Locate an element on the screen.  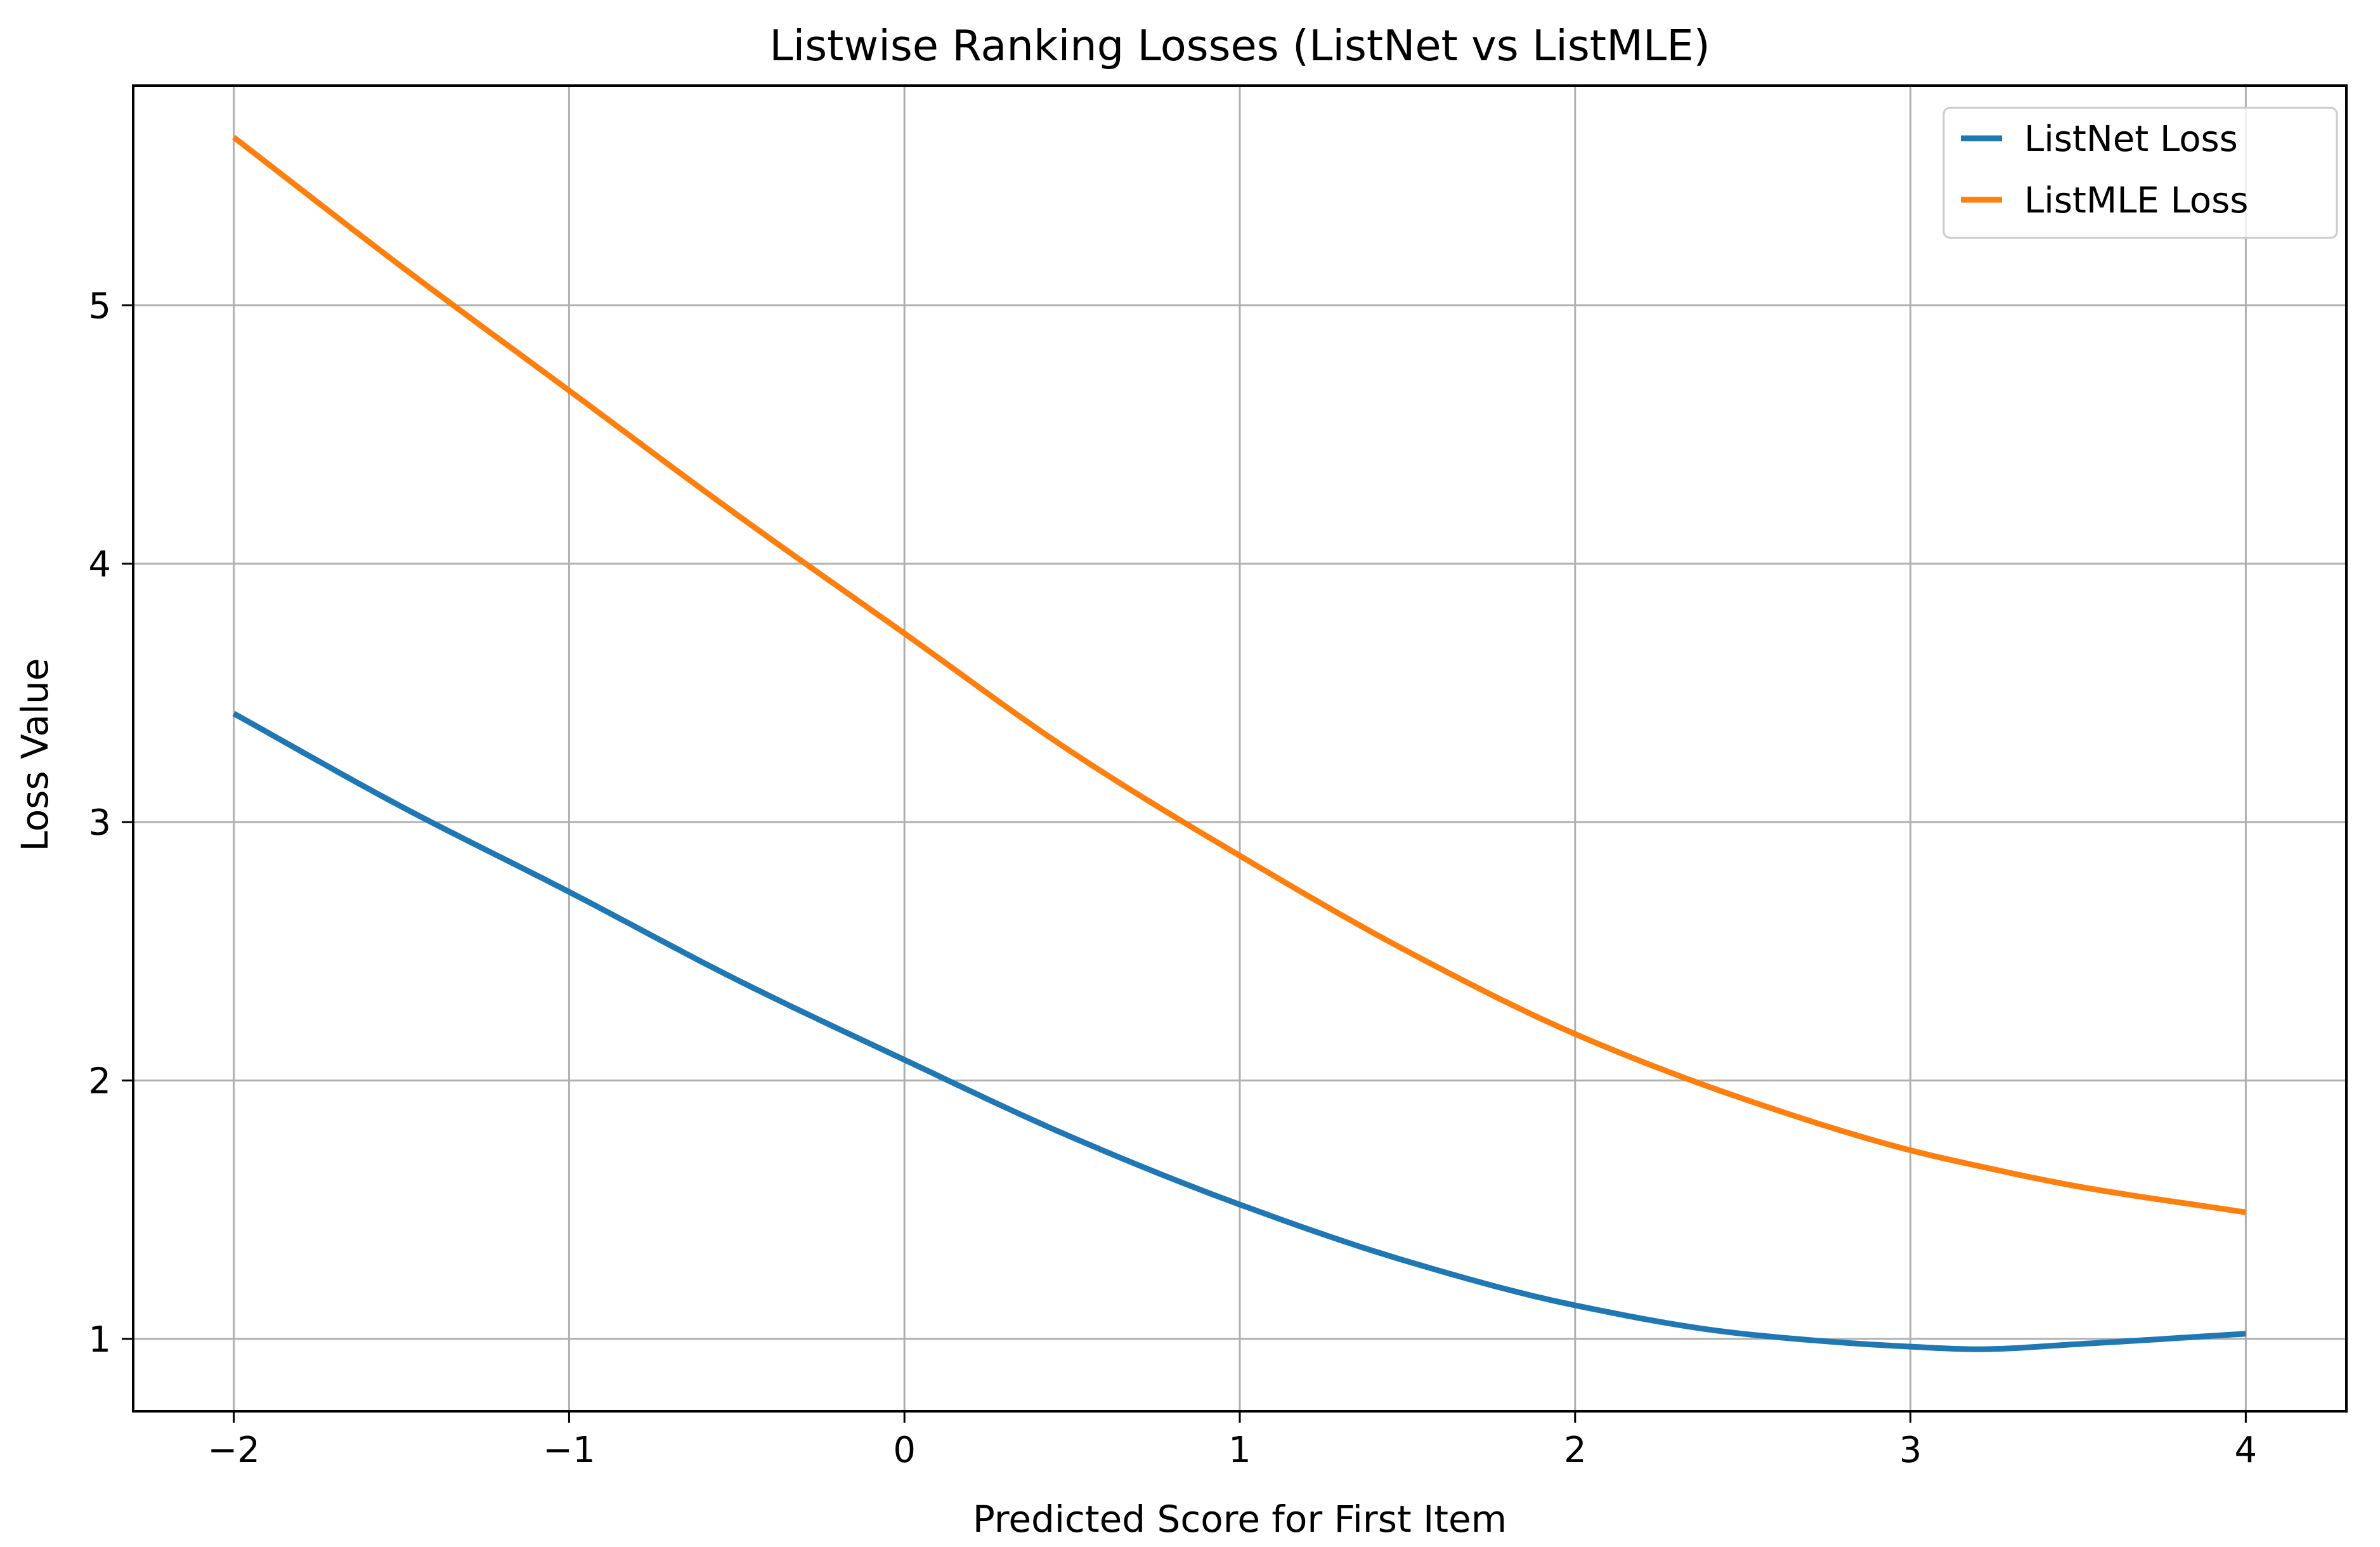
legend-box is located at coordinates (2140, 173).